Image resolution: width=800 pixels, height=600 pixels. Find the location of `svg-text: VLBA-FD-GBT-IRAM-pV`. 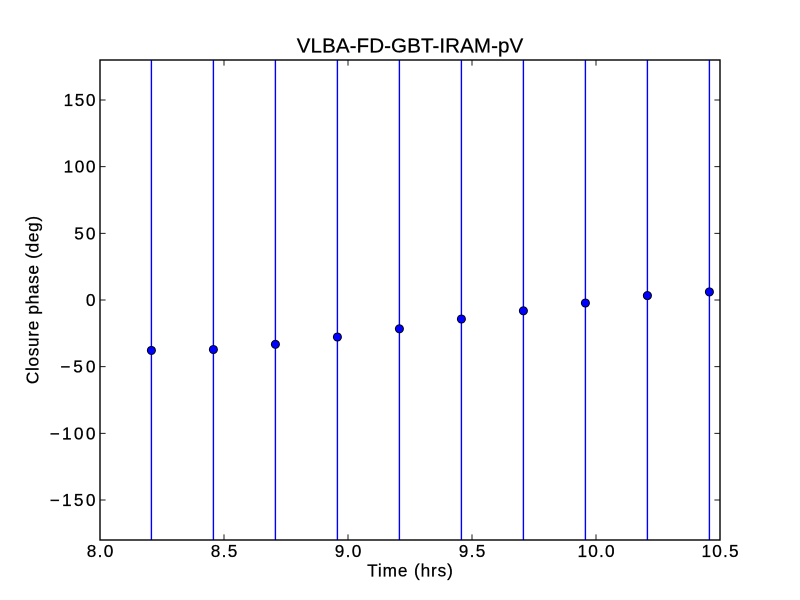

svg-text: VLBA-FD-GBT-IRAM-pV is located at coordinates (410, 45).